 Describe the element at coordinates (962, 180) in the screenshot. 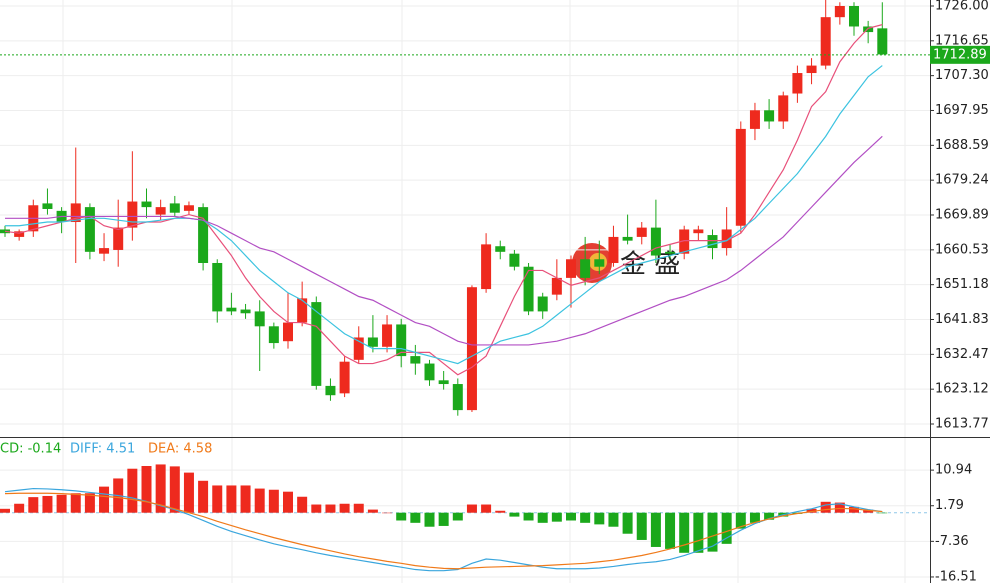

I see `y-tick-label: 1679.24` at that location.